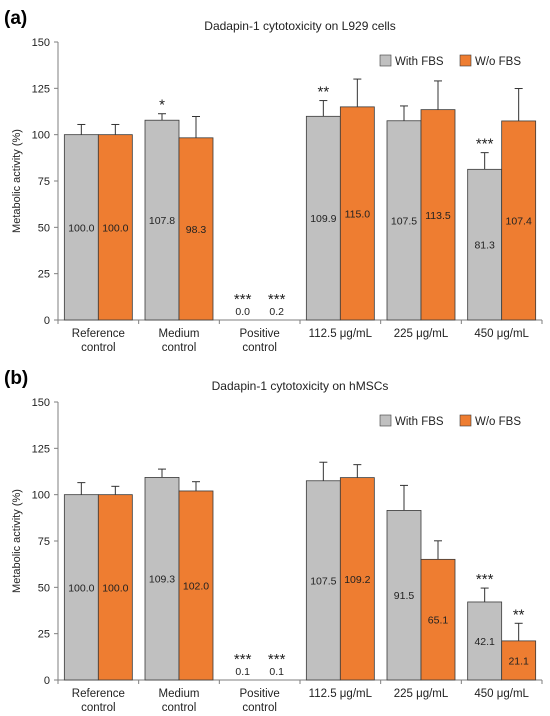 The image size is (550, 716). What do you see at coordinates (242, 312) in the screenshot?
I see `data-label: 0.0` at bounding box center [242, 312].